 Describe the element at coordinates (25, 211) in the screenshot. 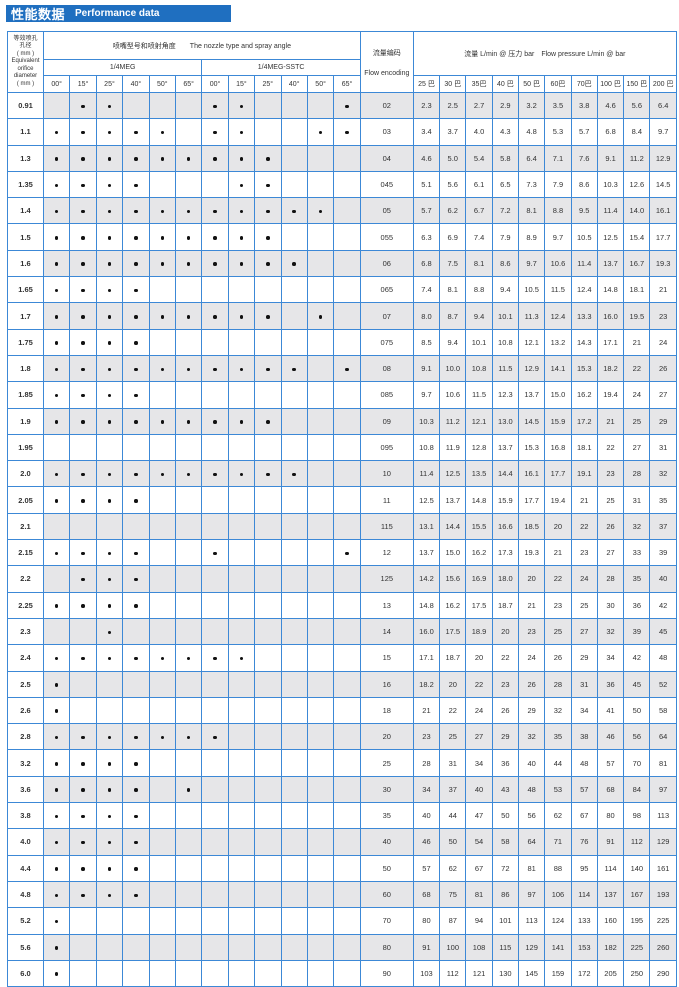

I see `orifice-diameter: 1.4` at that location.